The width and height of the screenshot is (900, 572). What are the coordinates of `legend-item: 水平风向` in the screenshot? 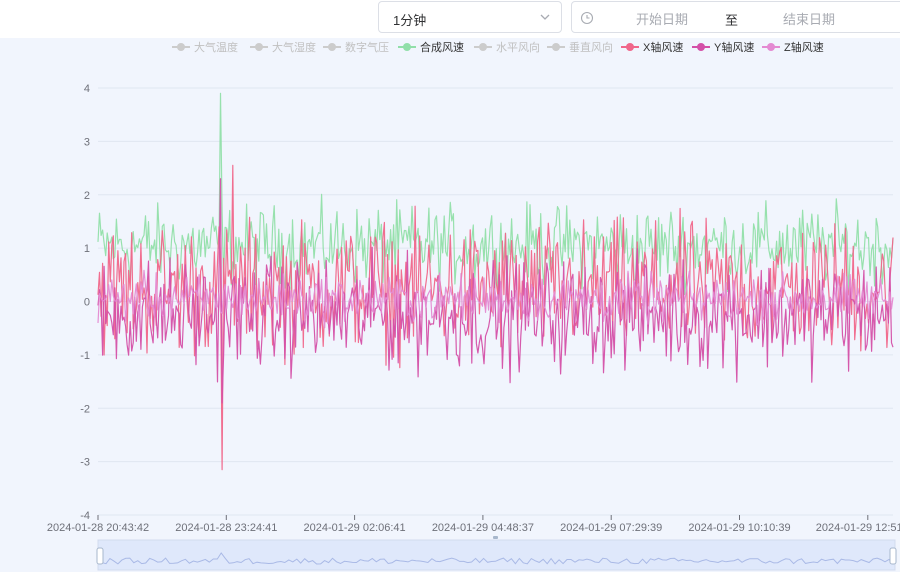 It's located at (507, 47).